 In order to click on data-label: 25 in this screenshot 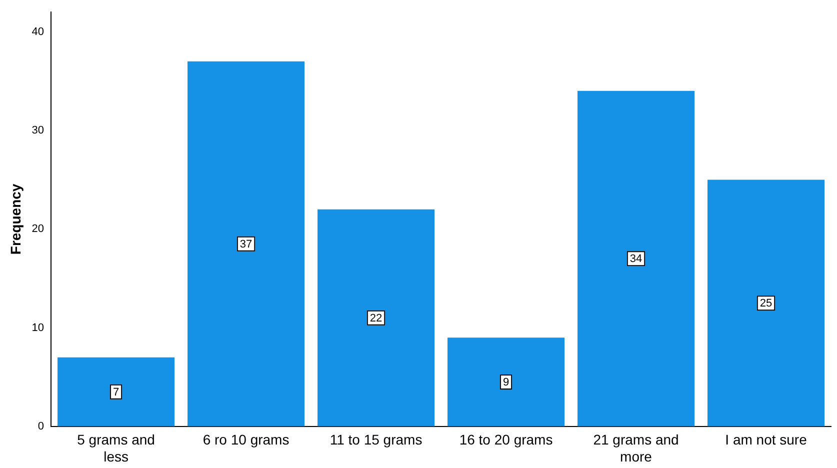, I will do `click(766, 304)`.